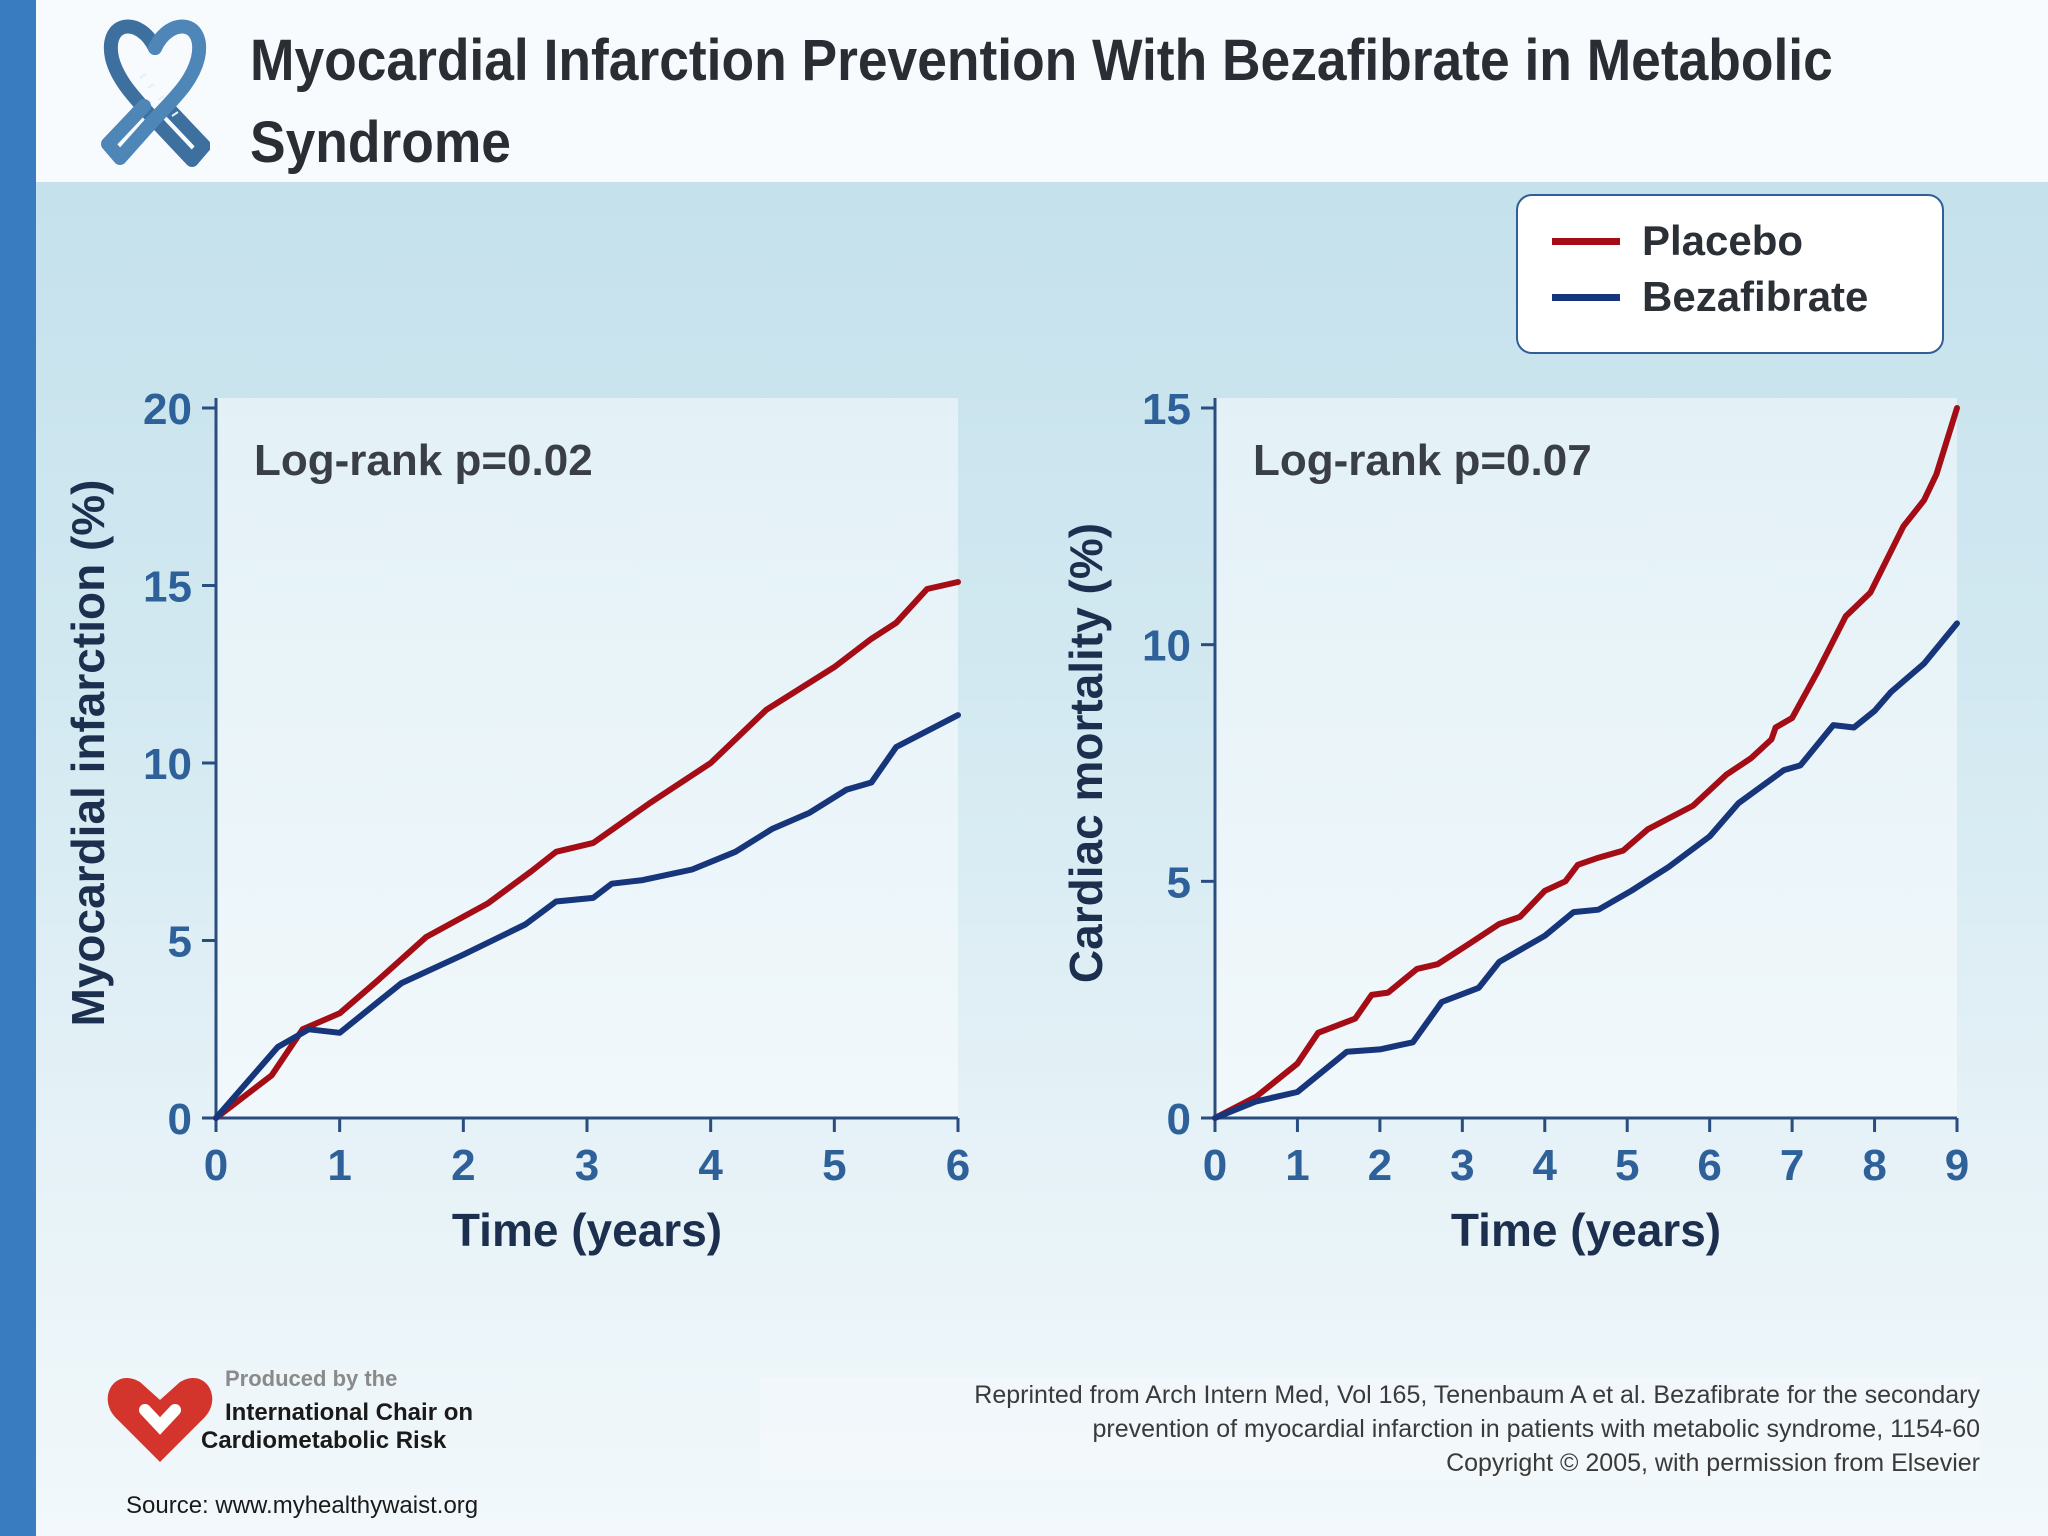 The width and height of the screenshot is (2048, 1536). What do you see at coordinates (1179, 882) in the screenshot?
I see `cm-y-tick-label: 5` at bounding box center [1179, 882].